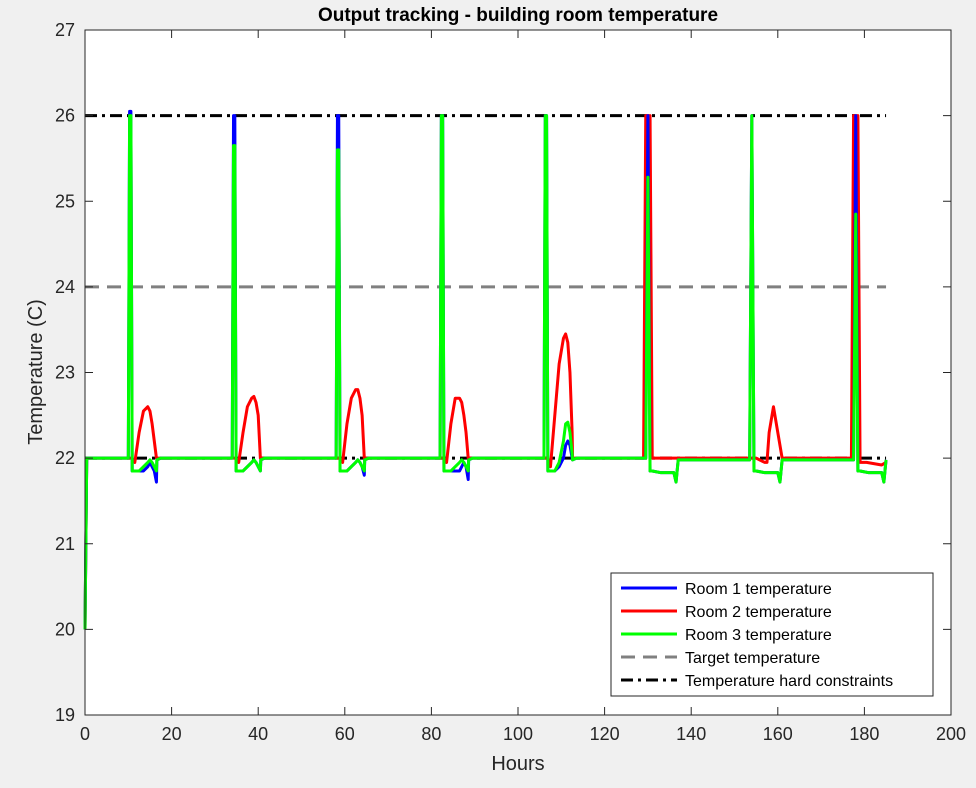 This screenshot has height=788, width=976. Describe the element at coordinates (518, 734) in the screenshot. I see `x-tick-label: 100` at that location.